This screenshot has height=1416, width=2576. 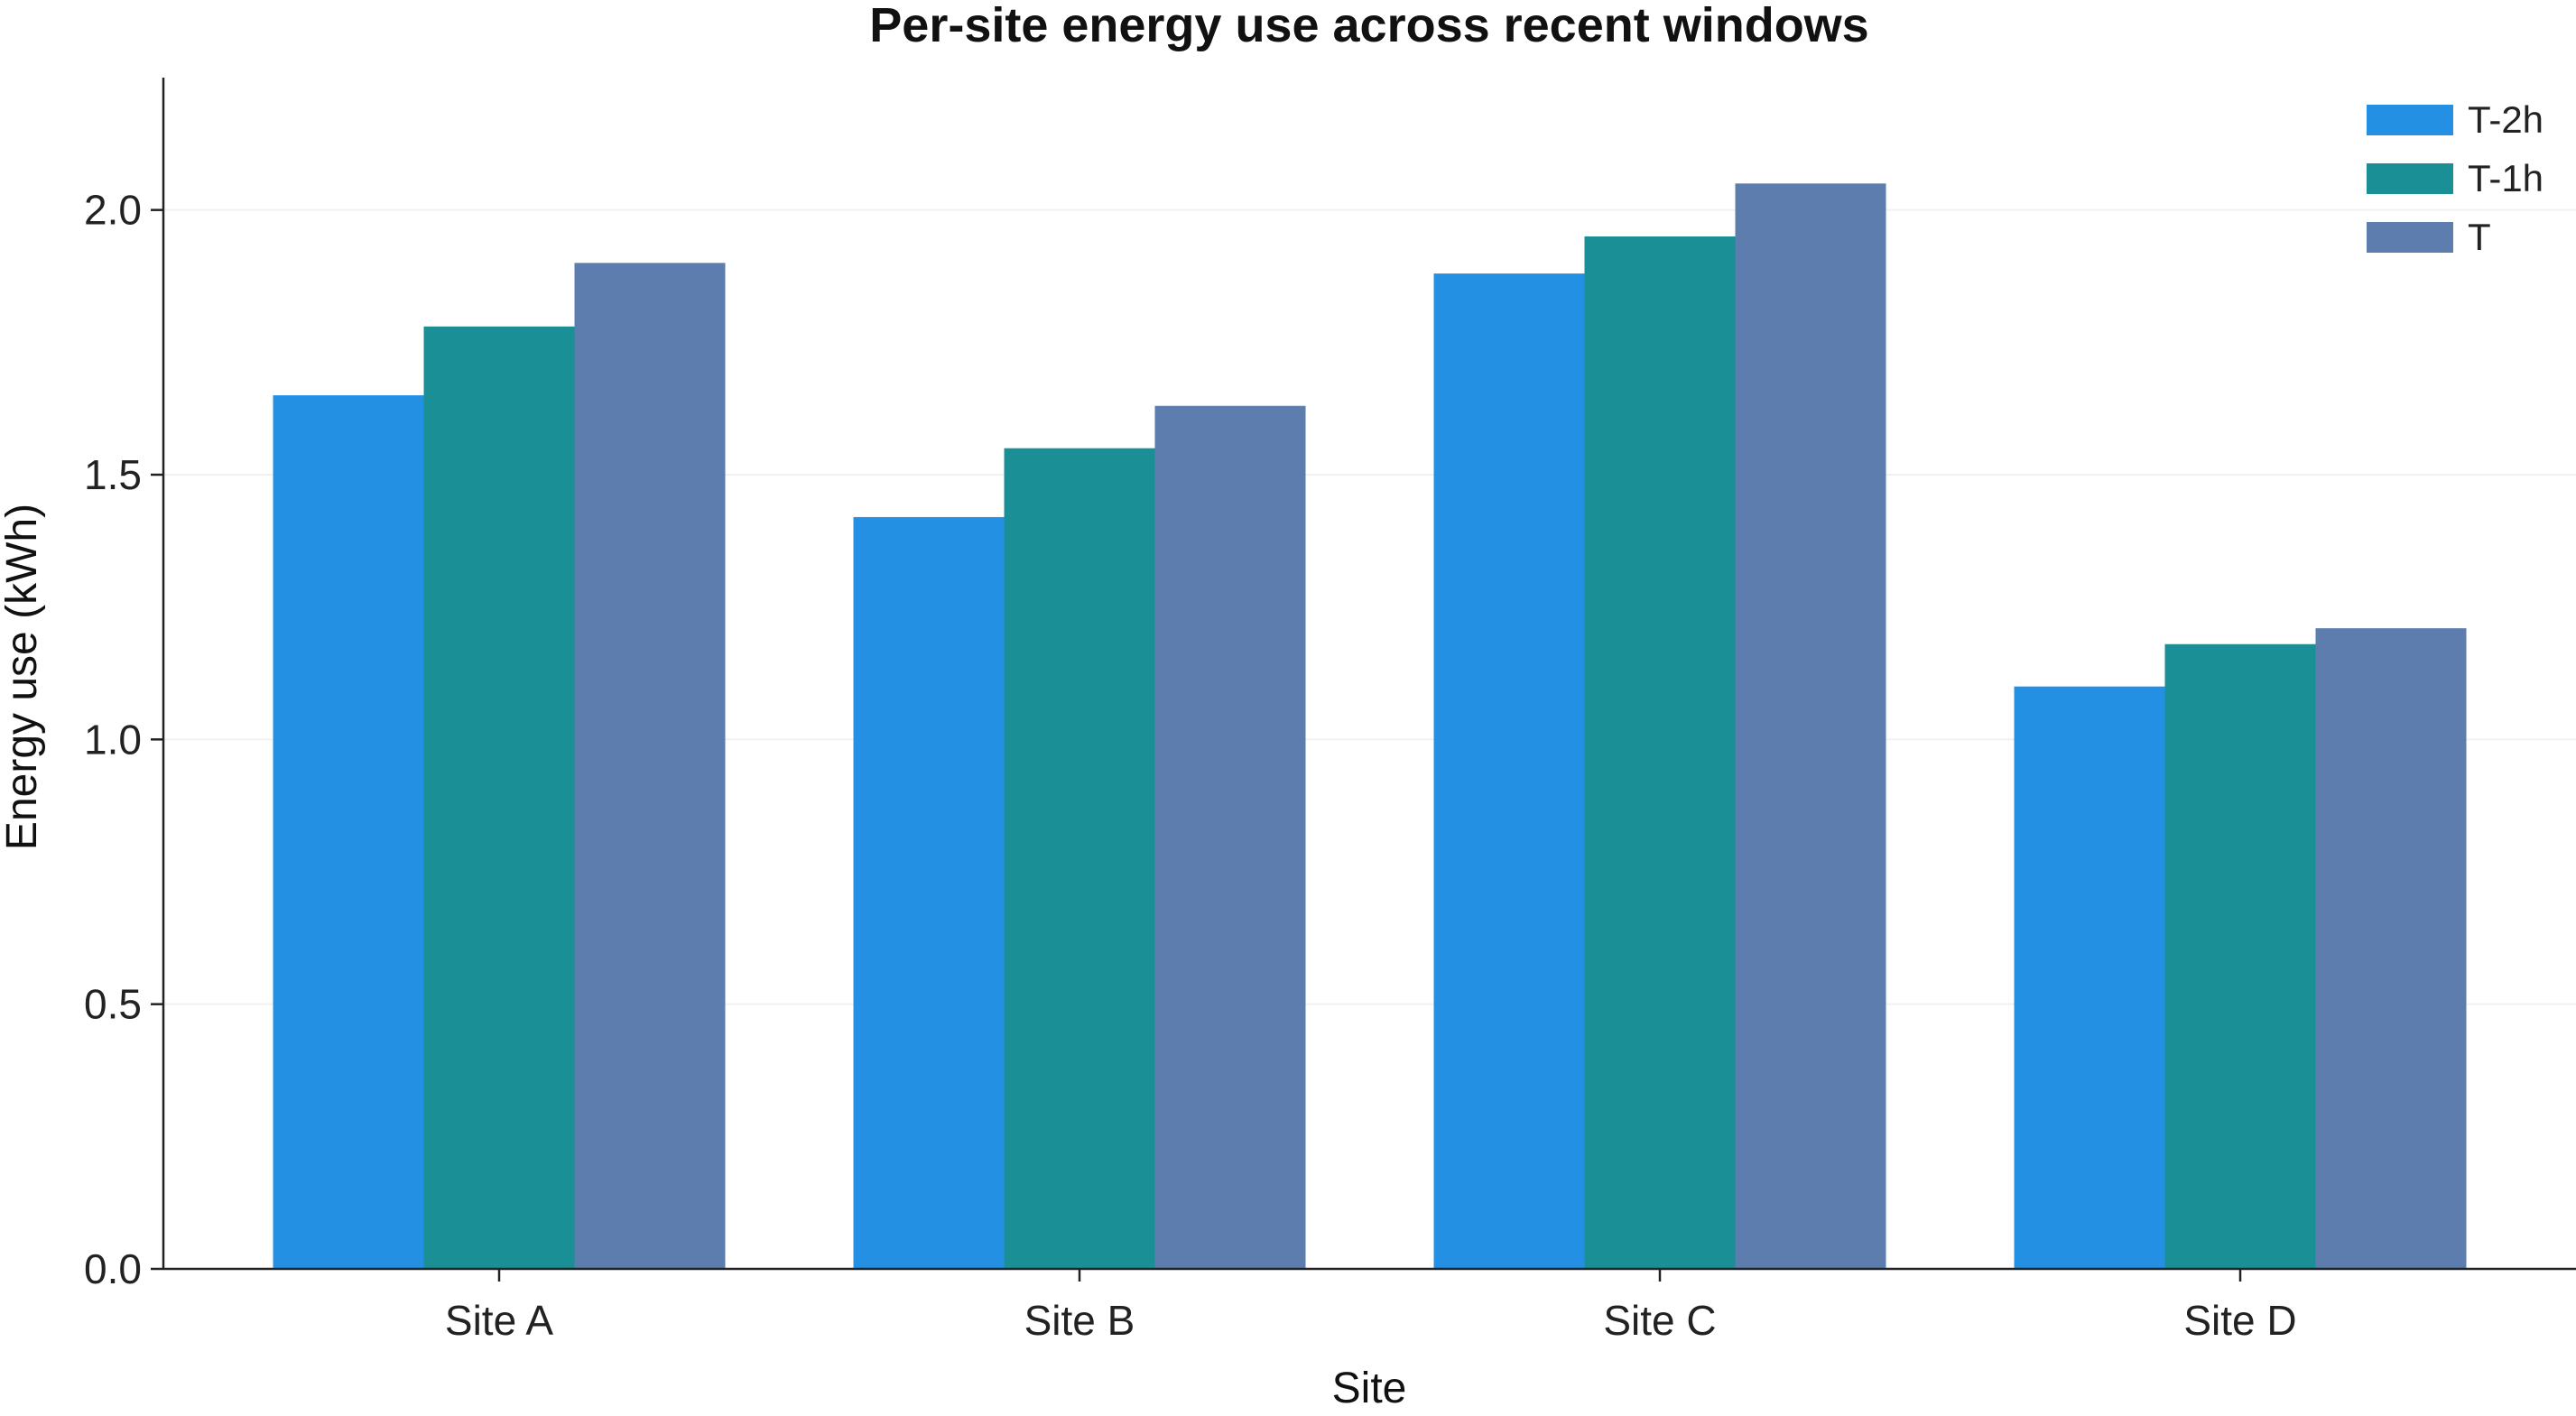 I want to click on x-tick-label: Site D, so click(x=2239, y=1320).